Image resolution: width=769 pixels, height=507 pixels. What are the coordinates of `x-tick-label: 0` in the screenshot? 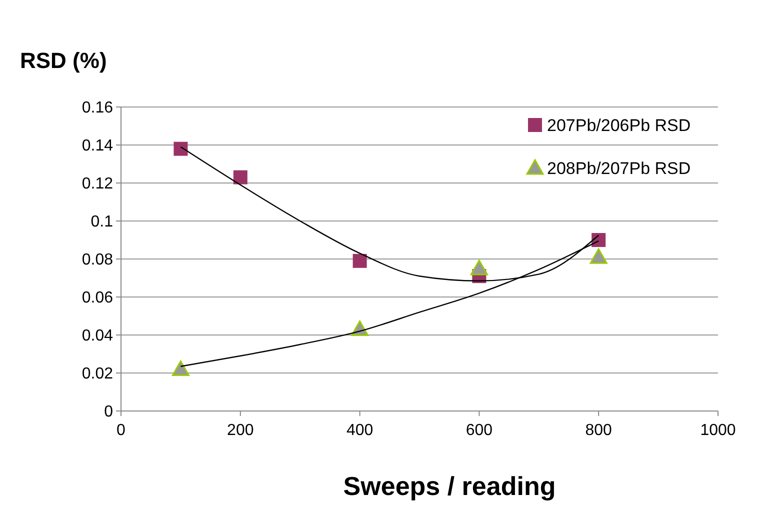 It's located at (121, 430).